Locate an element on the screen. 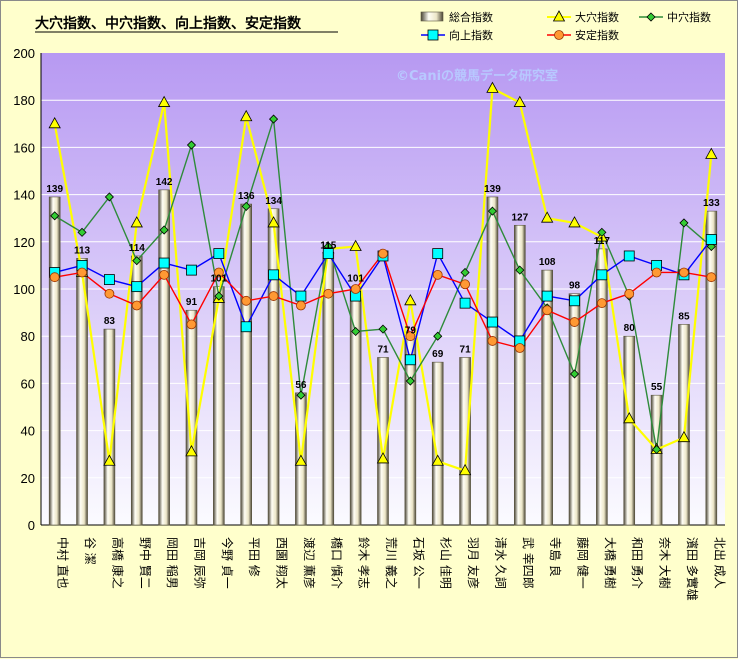  bar-value-label: 113 is located at coordinates (82, 250).